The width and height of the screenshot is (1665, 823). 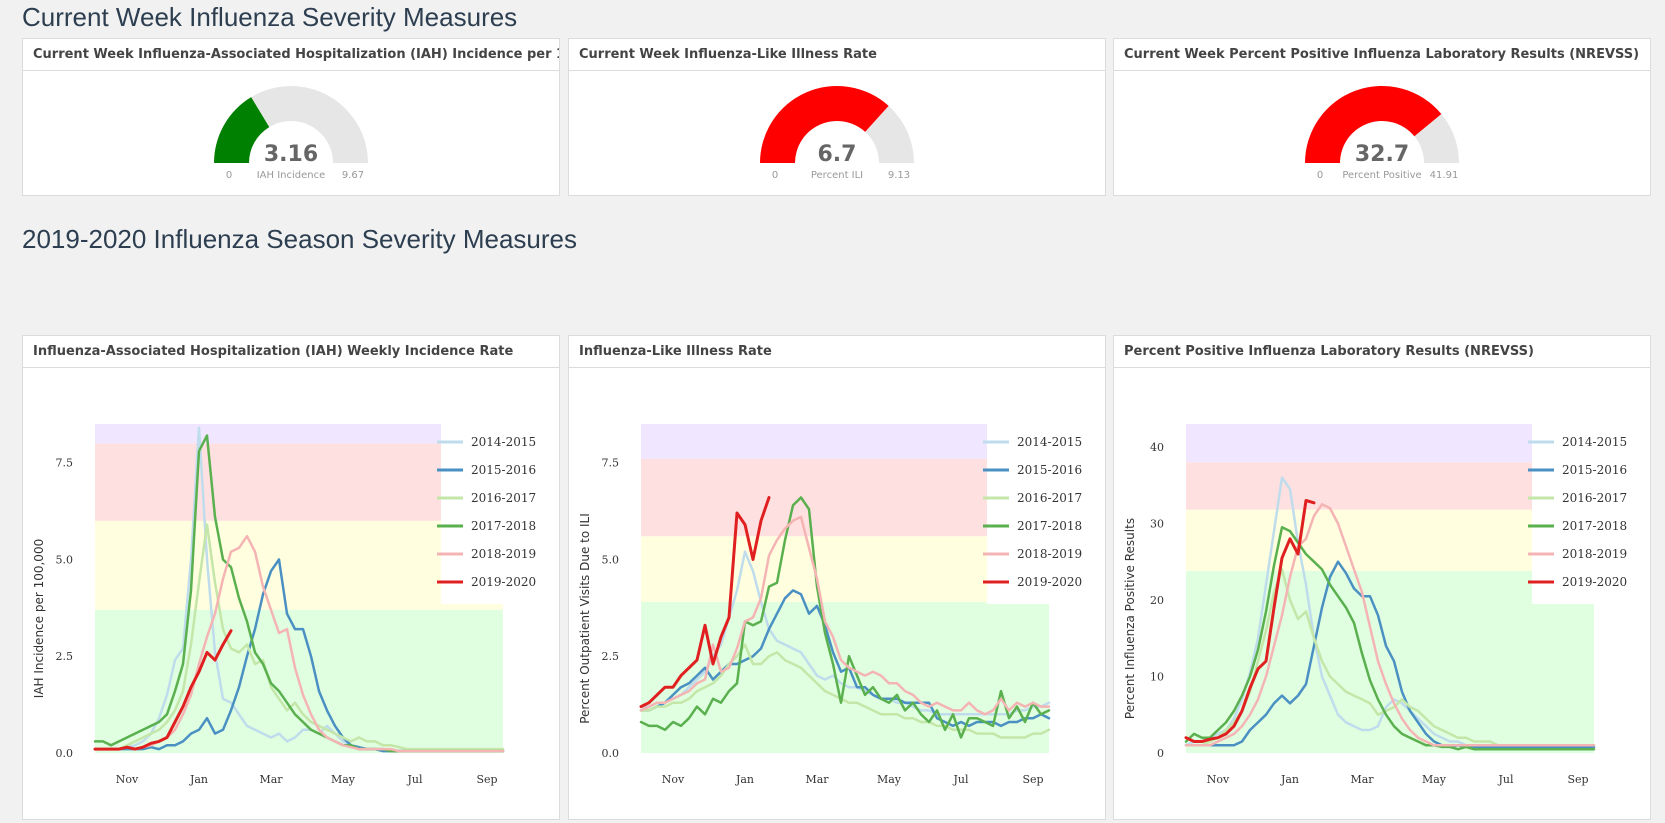 What do you see at coordinates (1381, 175) in the screenshot?
I see `gauge-label: Percent Positive` at bounding box center [1381, 175].